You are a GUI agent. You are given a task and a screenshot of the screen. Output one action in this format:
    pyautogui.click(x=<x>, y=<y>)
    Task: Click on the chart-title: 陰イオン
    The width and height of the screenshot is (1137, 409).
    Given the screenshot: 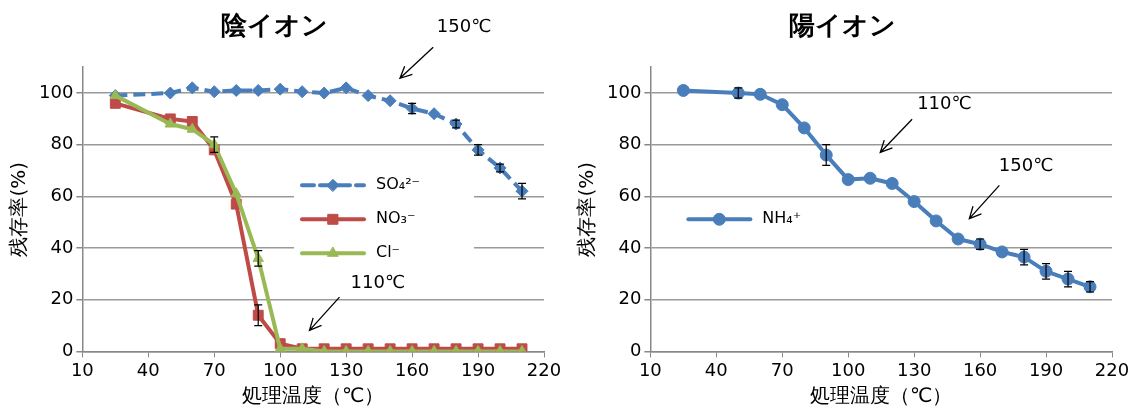 What is the action you would take?
    pyautogui.click(x=274, y=25)
    